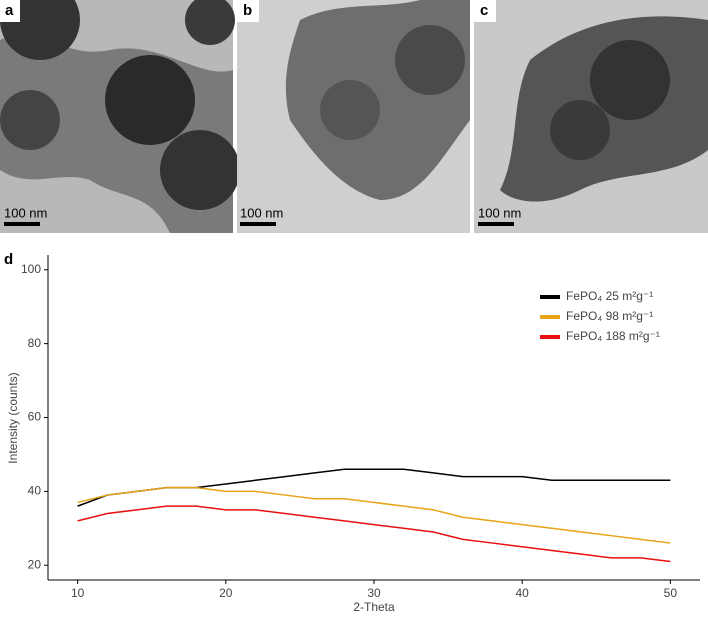 Image resolution: width=708 pixels, height=621 pixels. I want to click on y-tick-label: 80, so click(35, 343).